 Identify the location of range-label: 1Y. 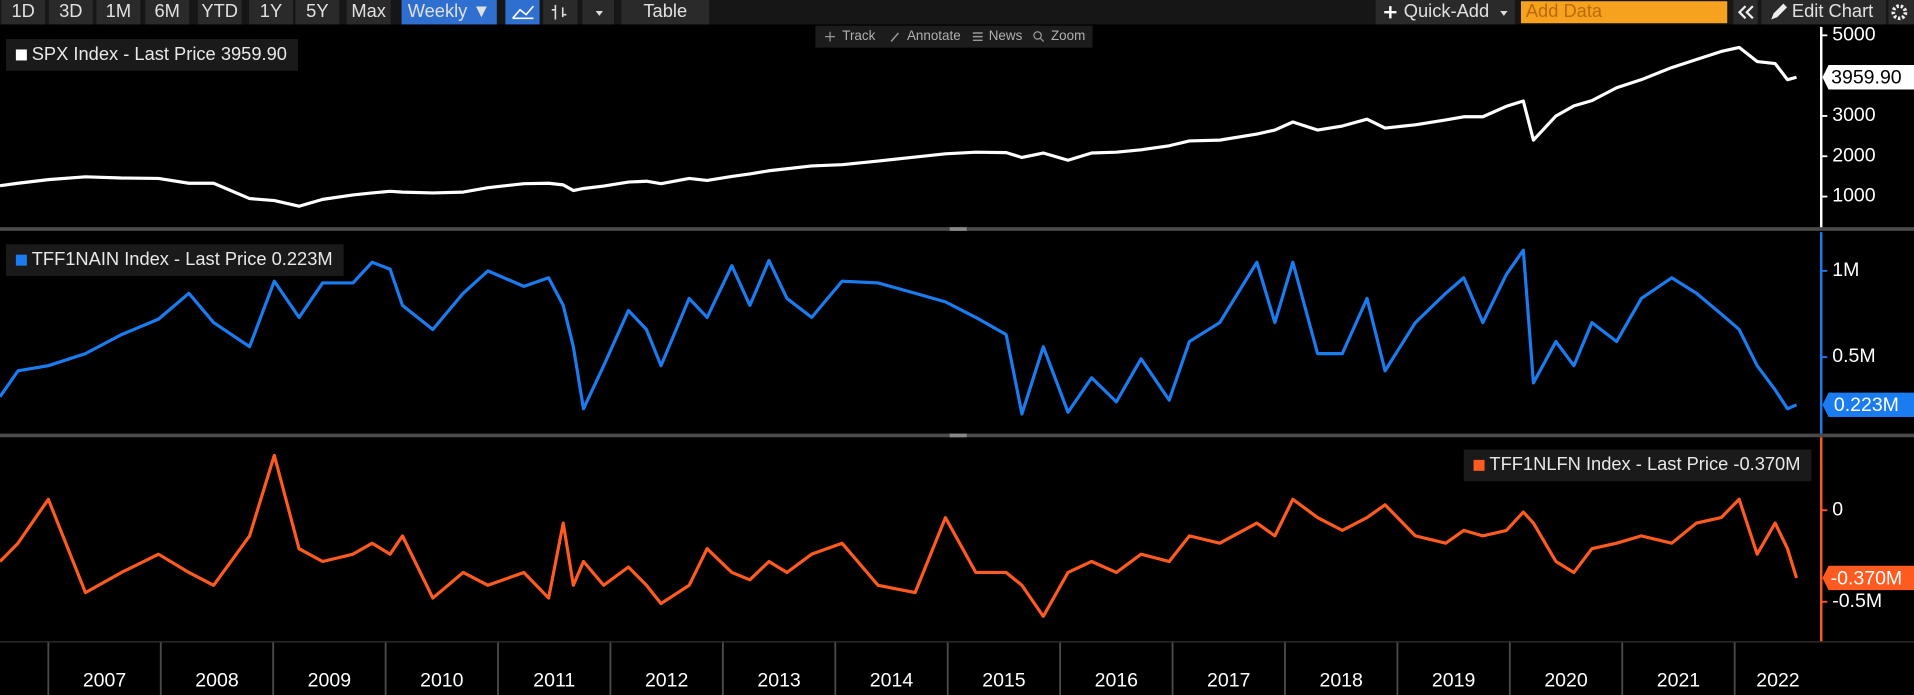
(271, 10).